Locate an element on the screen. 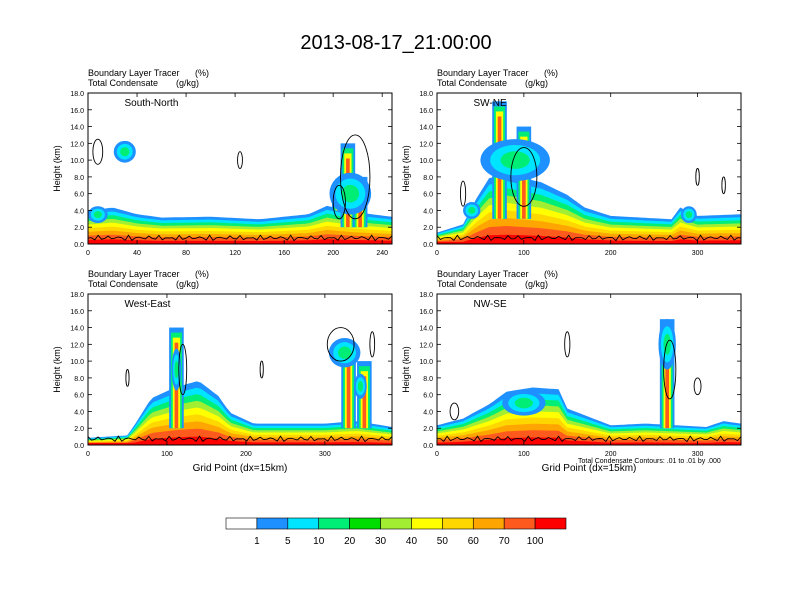 This screenshot has width=792, height=612. x-axis-label: Grid Point (dx=15km) is located at coordinates (240, 468).